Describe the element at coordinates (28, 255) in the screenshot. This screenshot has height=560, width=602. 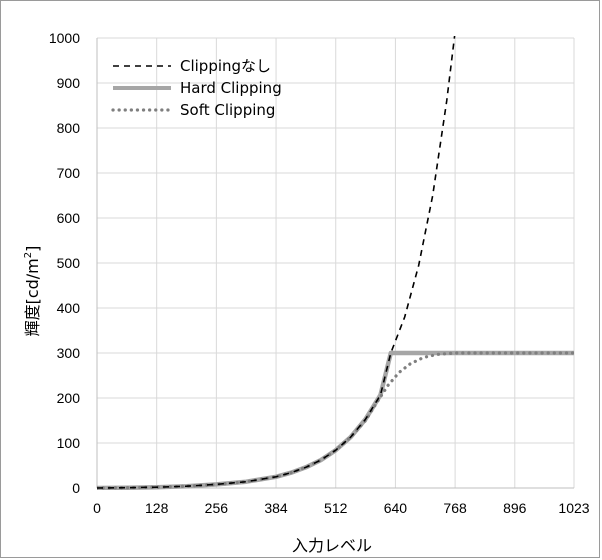
I see `y-axis-label-superscript: 2` at that location.